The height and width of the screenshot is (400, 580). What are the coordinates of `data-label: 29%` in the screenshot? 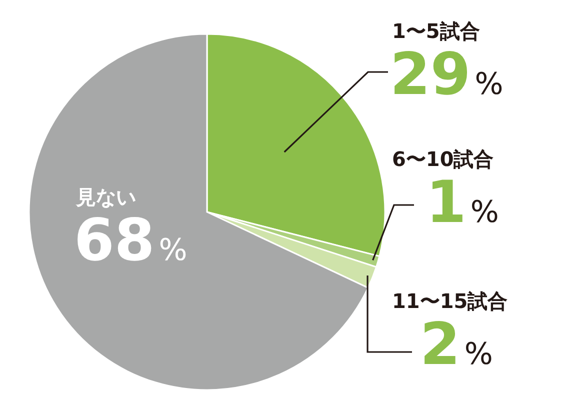 It's located at (447, 74).